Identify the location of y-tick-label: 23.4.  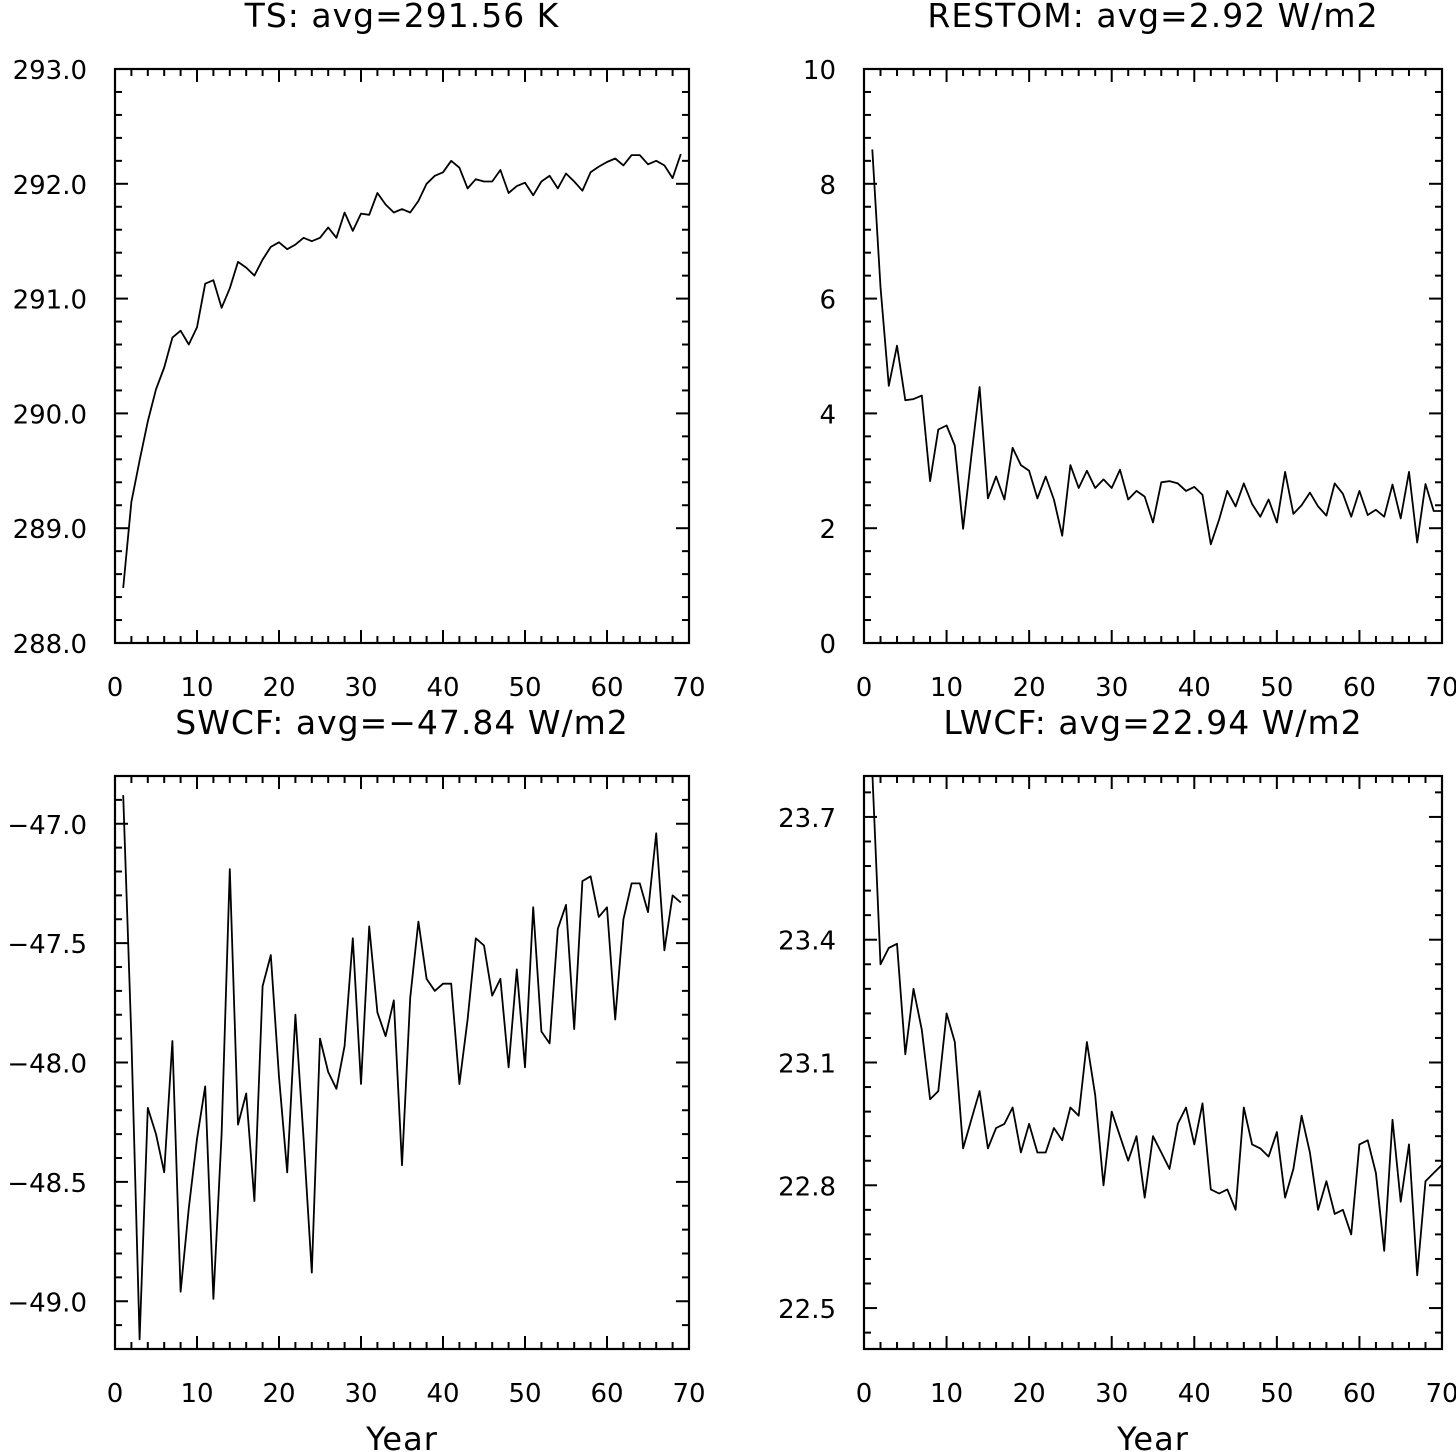
(807, 942).